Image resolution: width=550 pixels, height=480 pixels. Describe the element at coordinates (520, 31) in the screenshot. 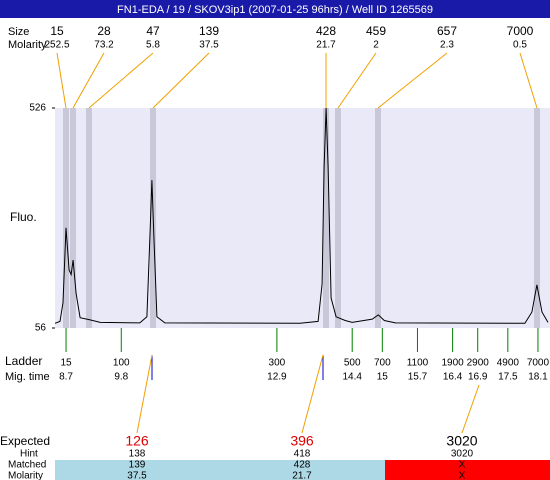

I see `peak-size: 7000` at that location.